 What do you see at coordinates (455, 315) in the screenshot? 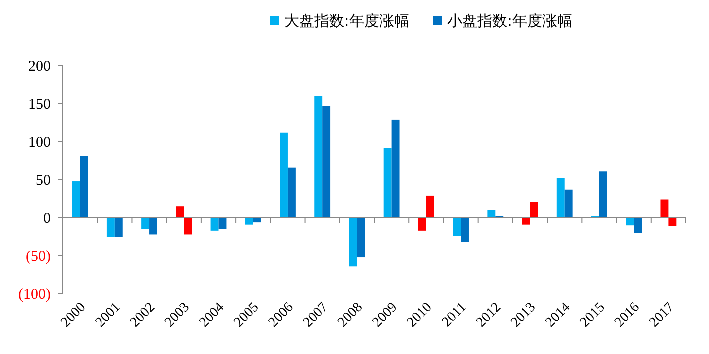
I see `x-tick-label: 2011` at bounding box center [455, 315].